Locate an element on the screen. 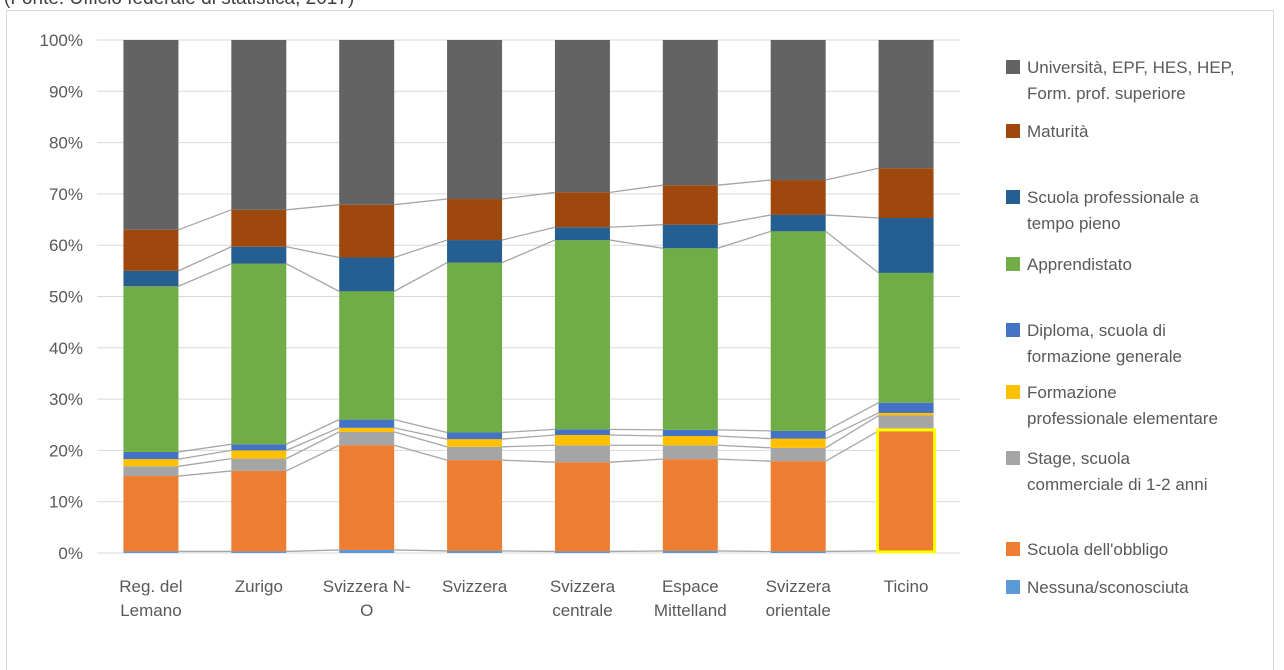 The image size is (1284, 670). legend-label: tempo pieno is located at coordinates (1074, 223).